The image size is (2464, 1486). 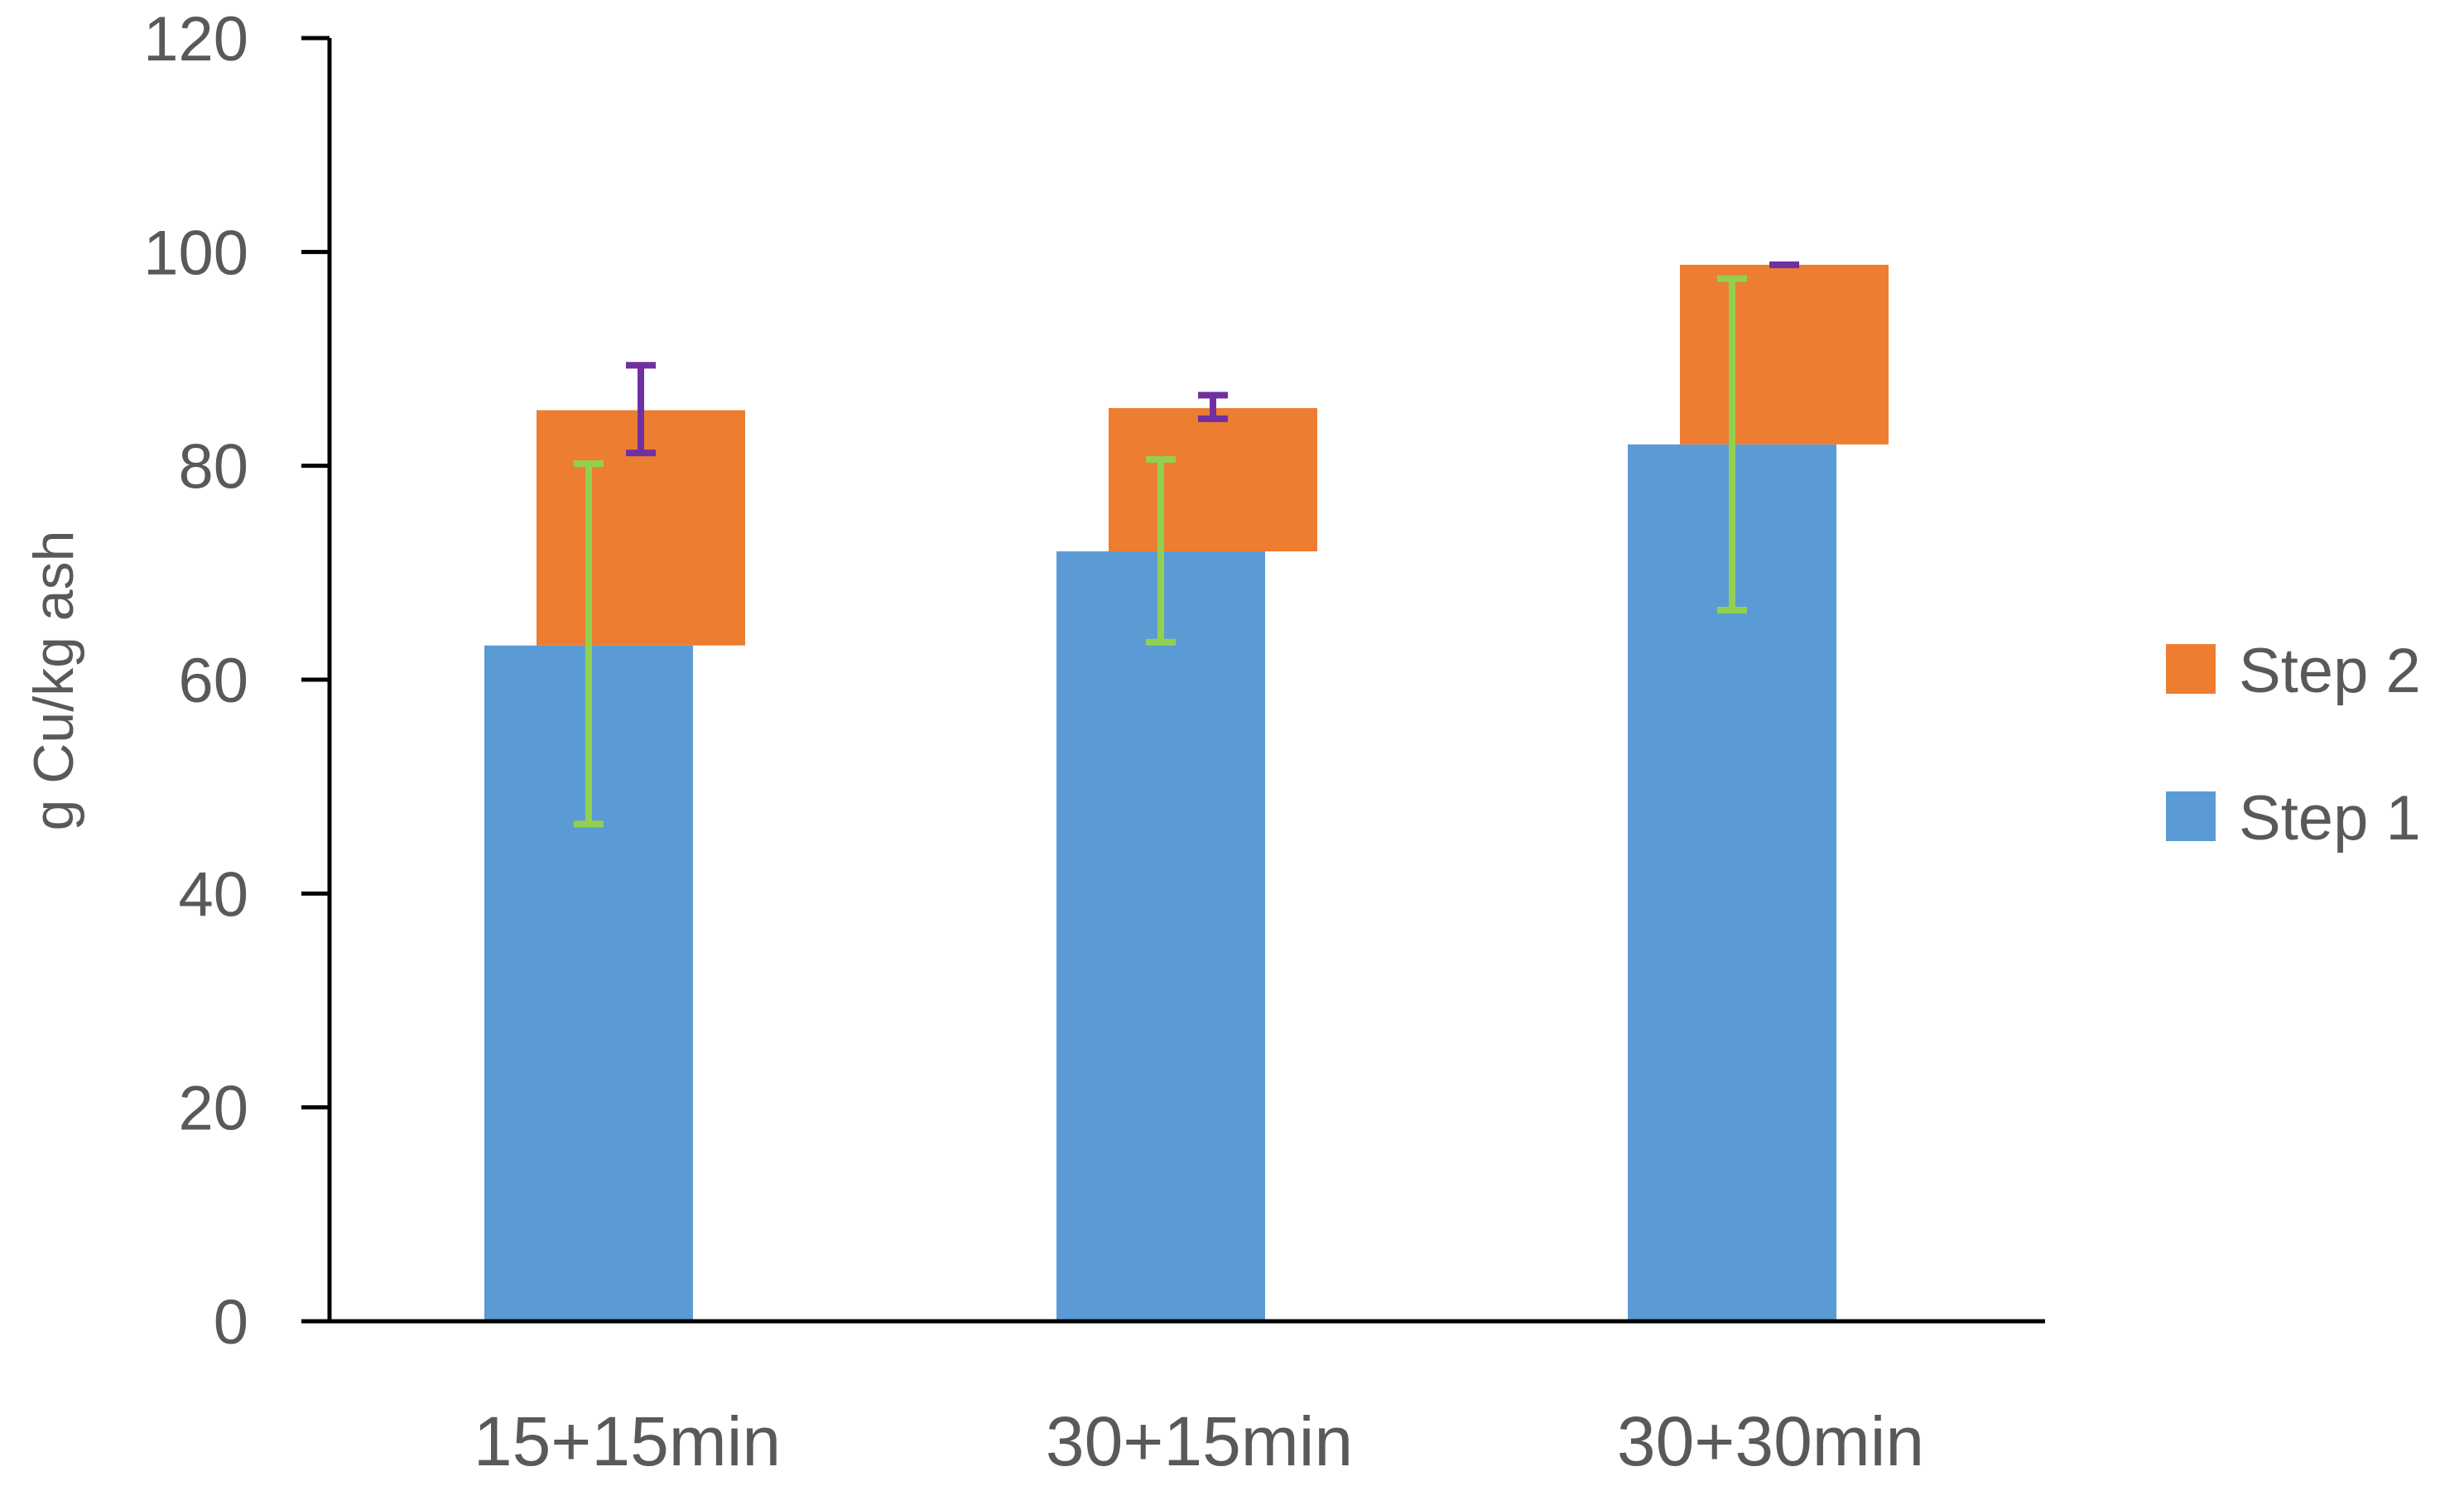 What do you see at coordinates (213, 681) in the screenshot?
I see `y-tick-label-60: 60` at bounding box center [213, 681].